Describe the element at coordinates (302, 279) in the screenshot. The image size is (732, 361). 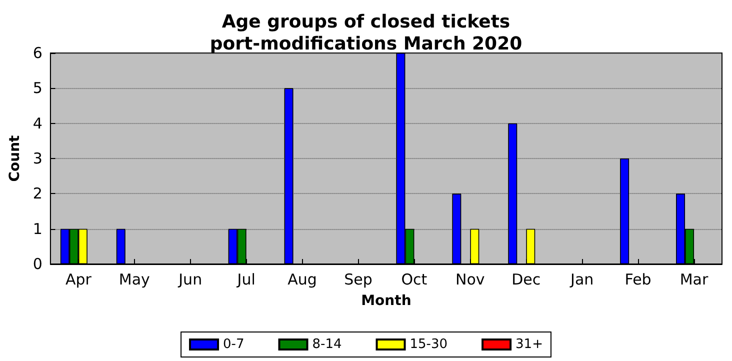
I see `x-tick-label: Aug` at that location.